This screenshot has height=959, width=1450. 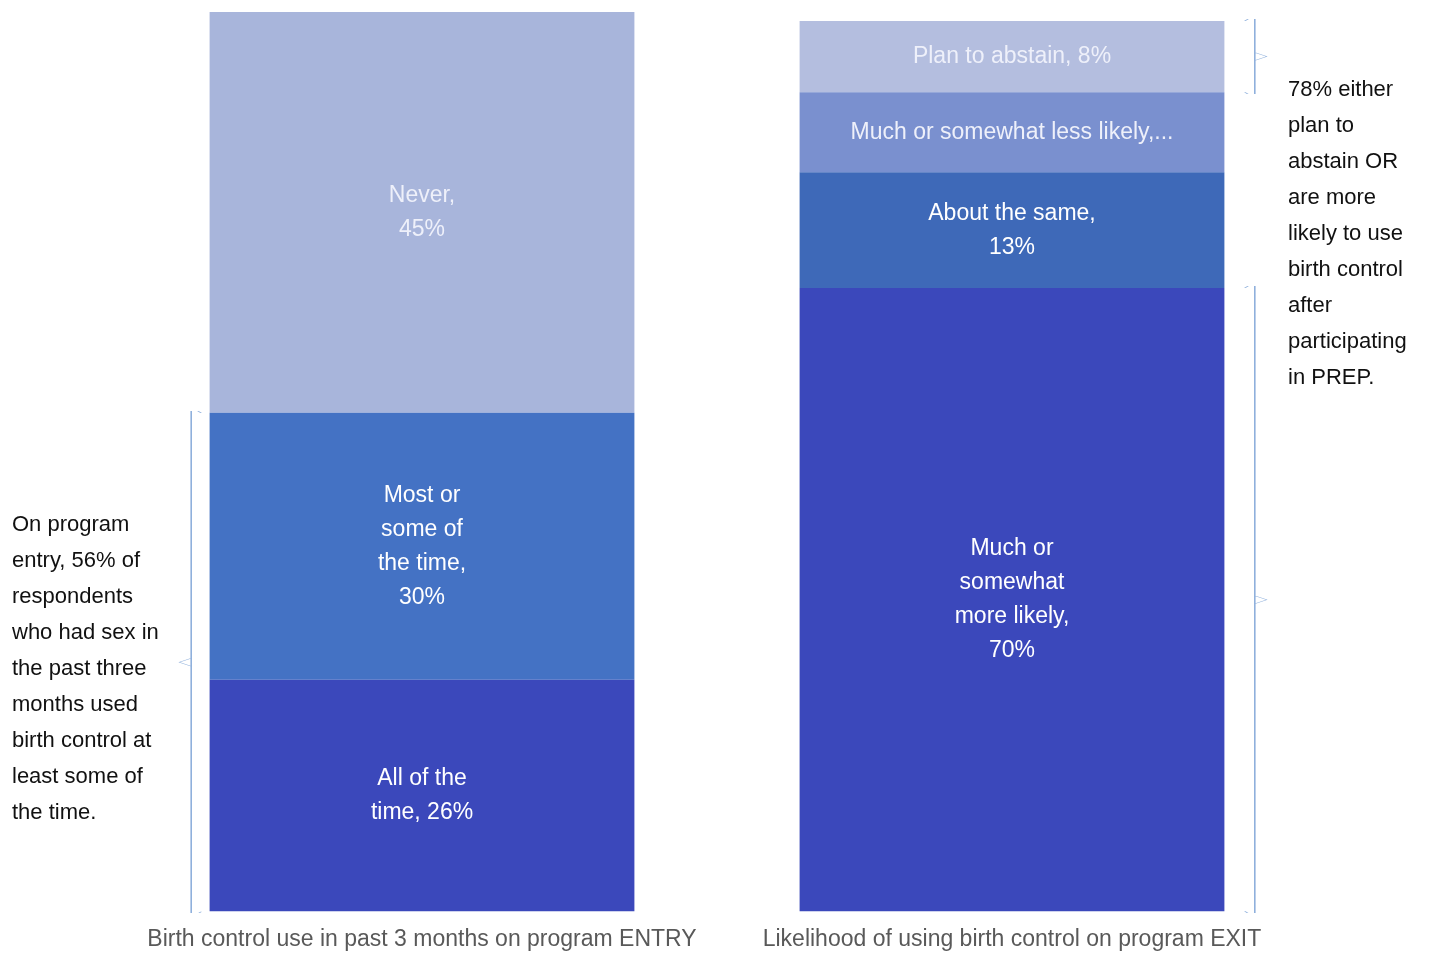 I want to click on data-label: Plan to abstain, 8%, so click(x=1012, y=54).